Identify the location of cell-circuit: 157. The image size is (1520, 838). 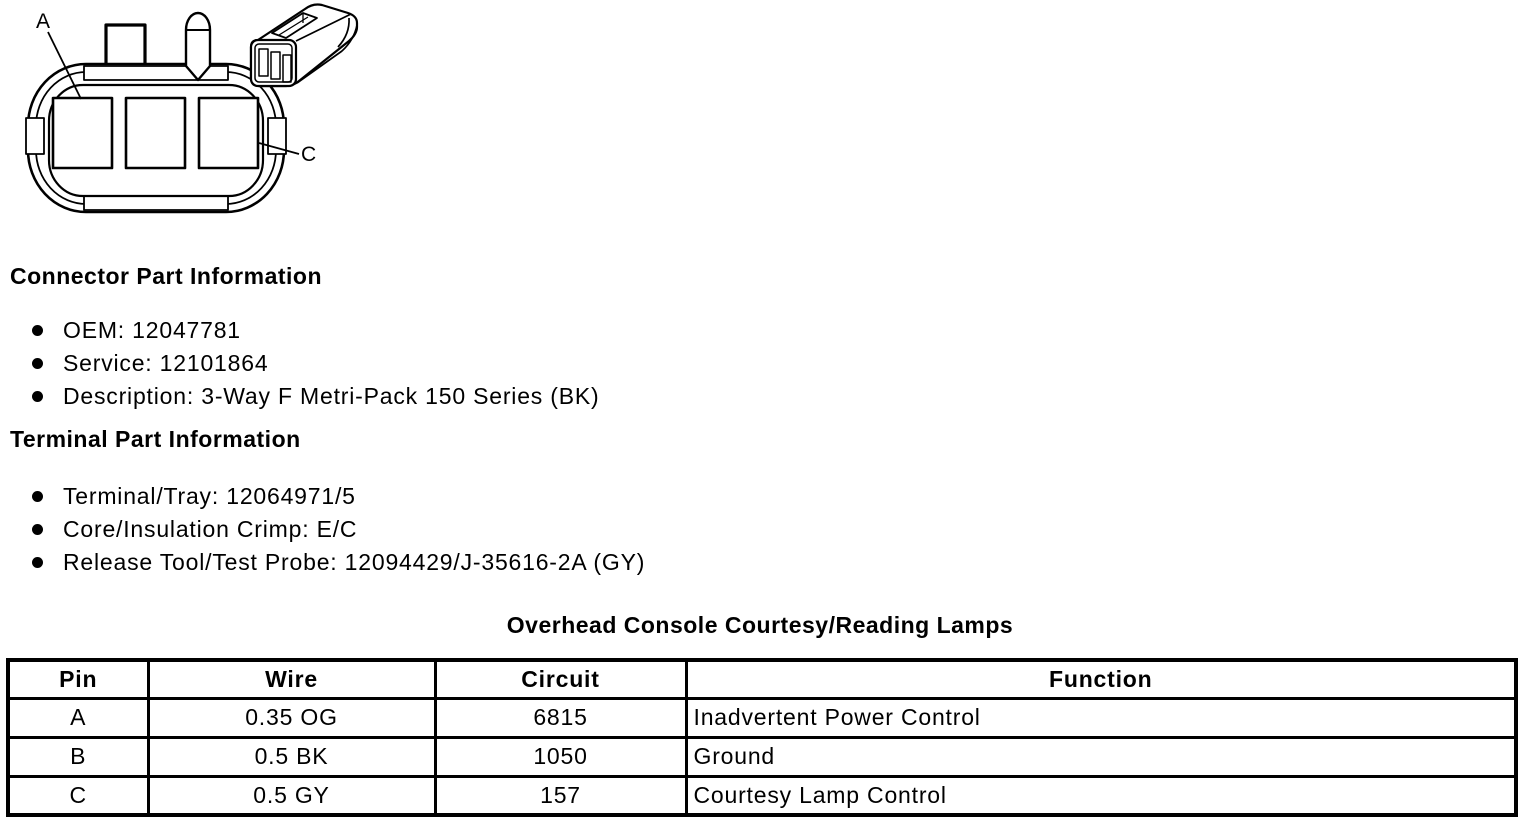
(560, 795).